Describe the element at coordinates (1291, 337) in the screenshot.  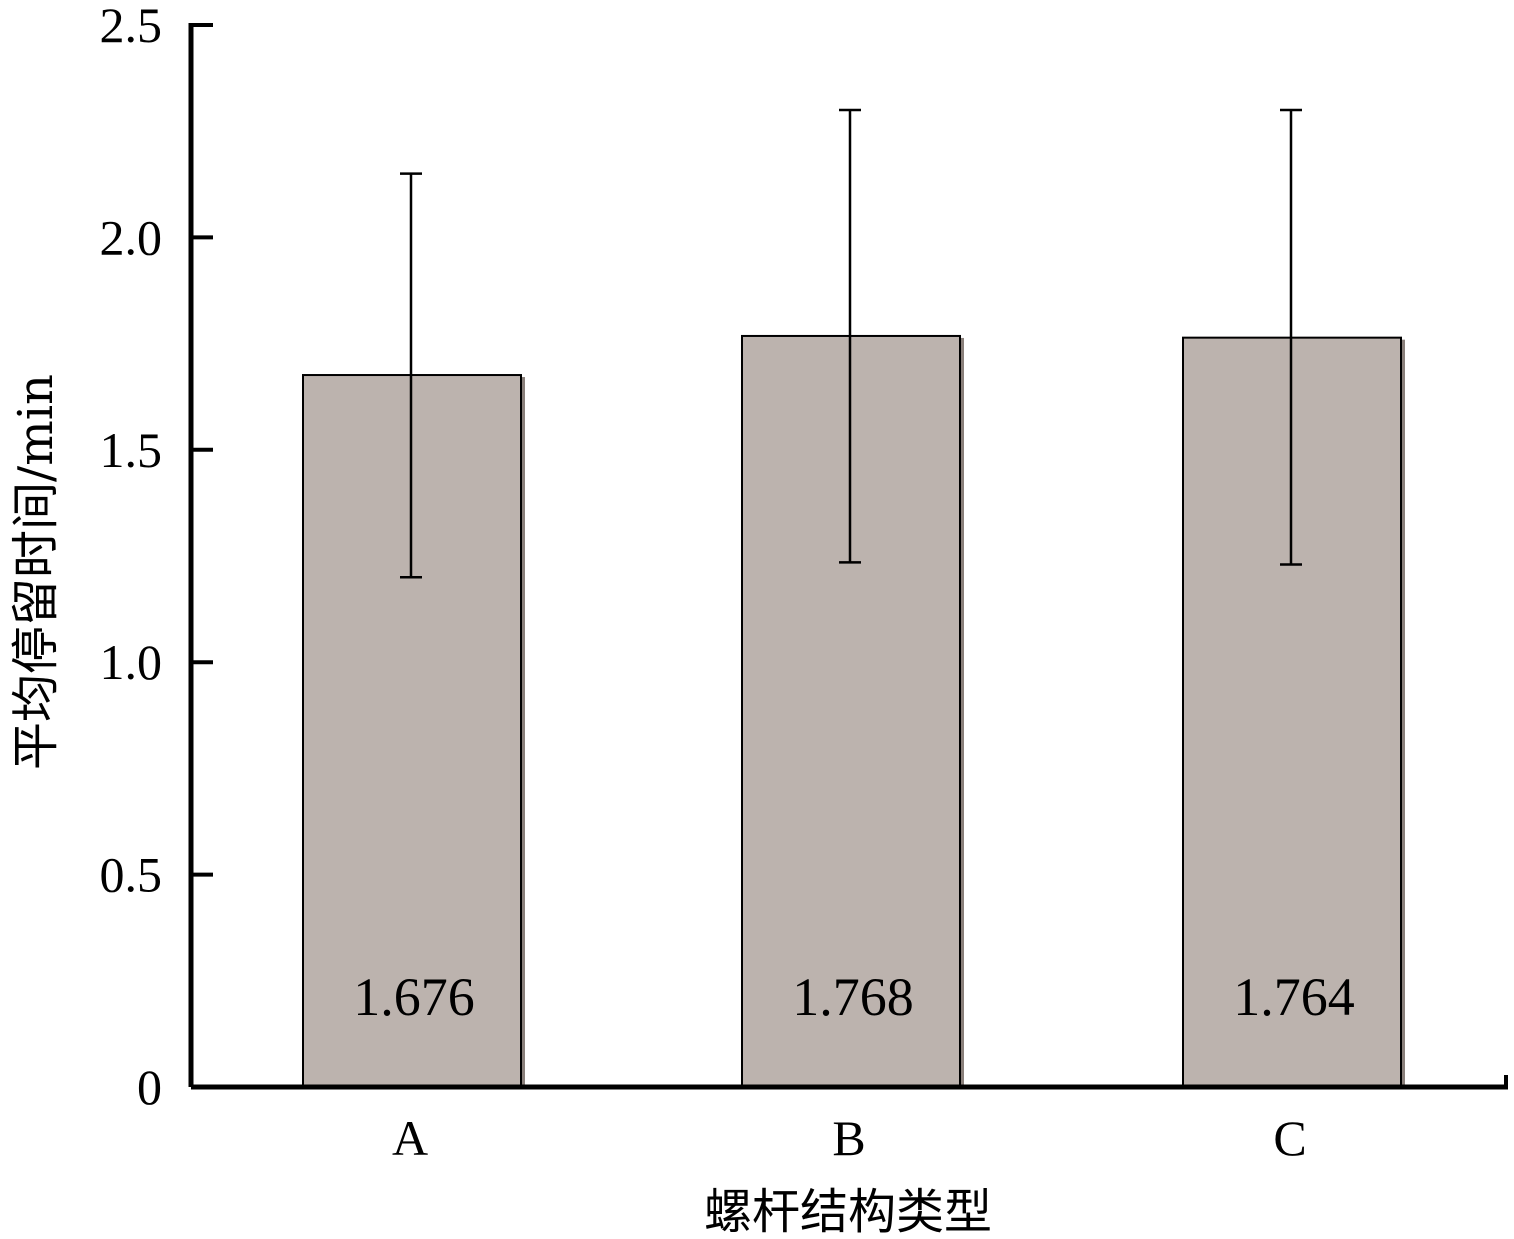
I see `error-bar-C` at that location.